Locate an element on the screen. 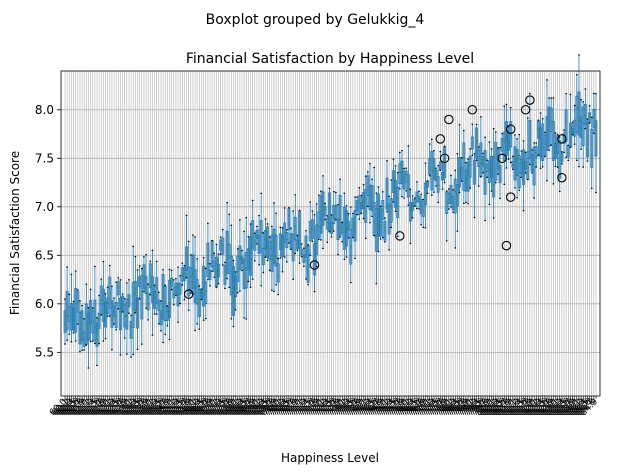 The width and height of the screenshot is (629, 475). chart-suptitle: Boxplot grouped by Gelukkig_4 is located at coordinates (315, 20).